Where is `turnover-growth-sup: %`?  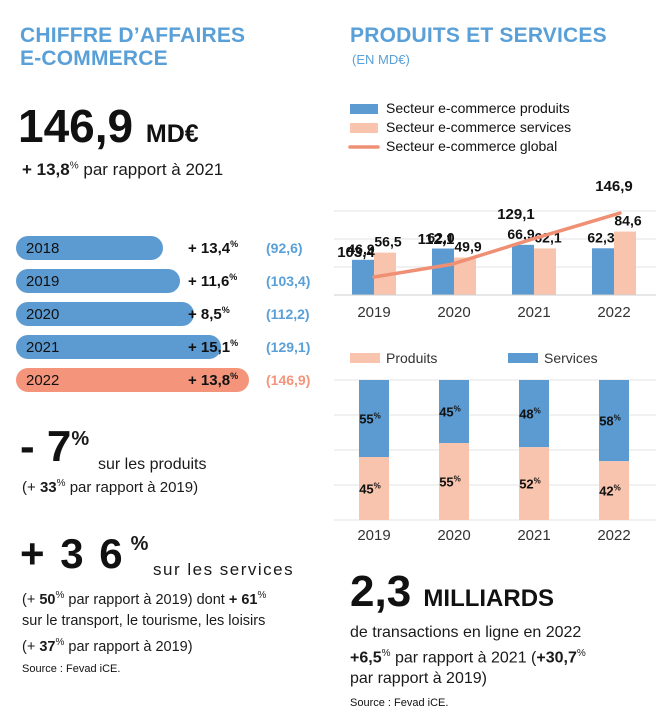 turnover-growth-sup: % is located at coordinates (74, 166).